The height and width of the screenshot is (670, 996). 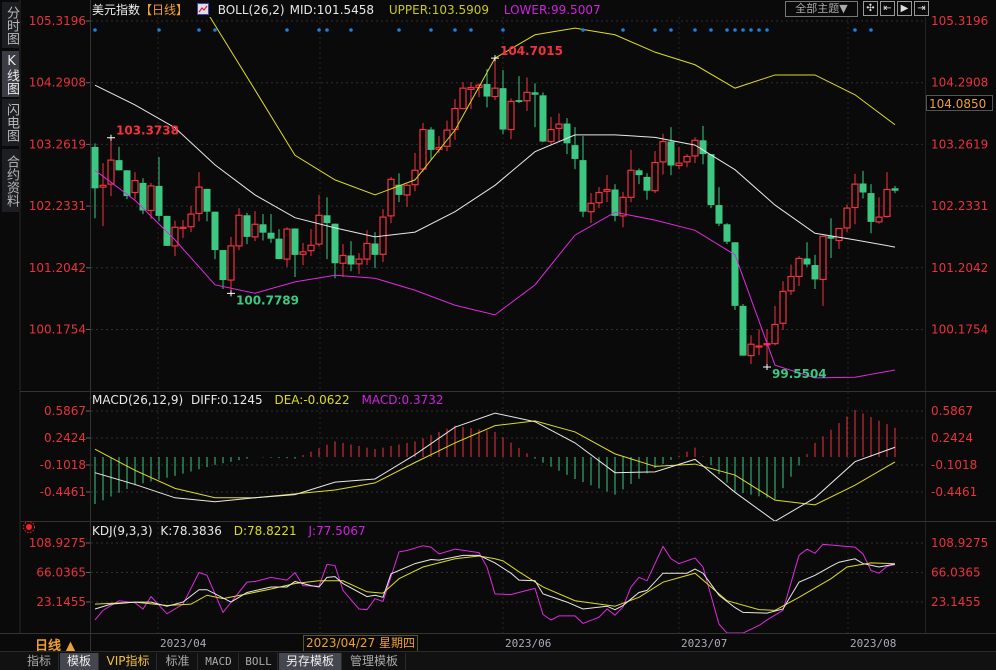 What do you see at coordinates (219, 661) in the screenshot?
I see `tab-macd: MACD` at bounding box center [219, 661].